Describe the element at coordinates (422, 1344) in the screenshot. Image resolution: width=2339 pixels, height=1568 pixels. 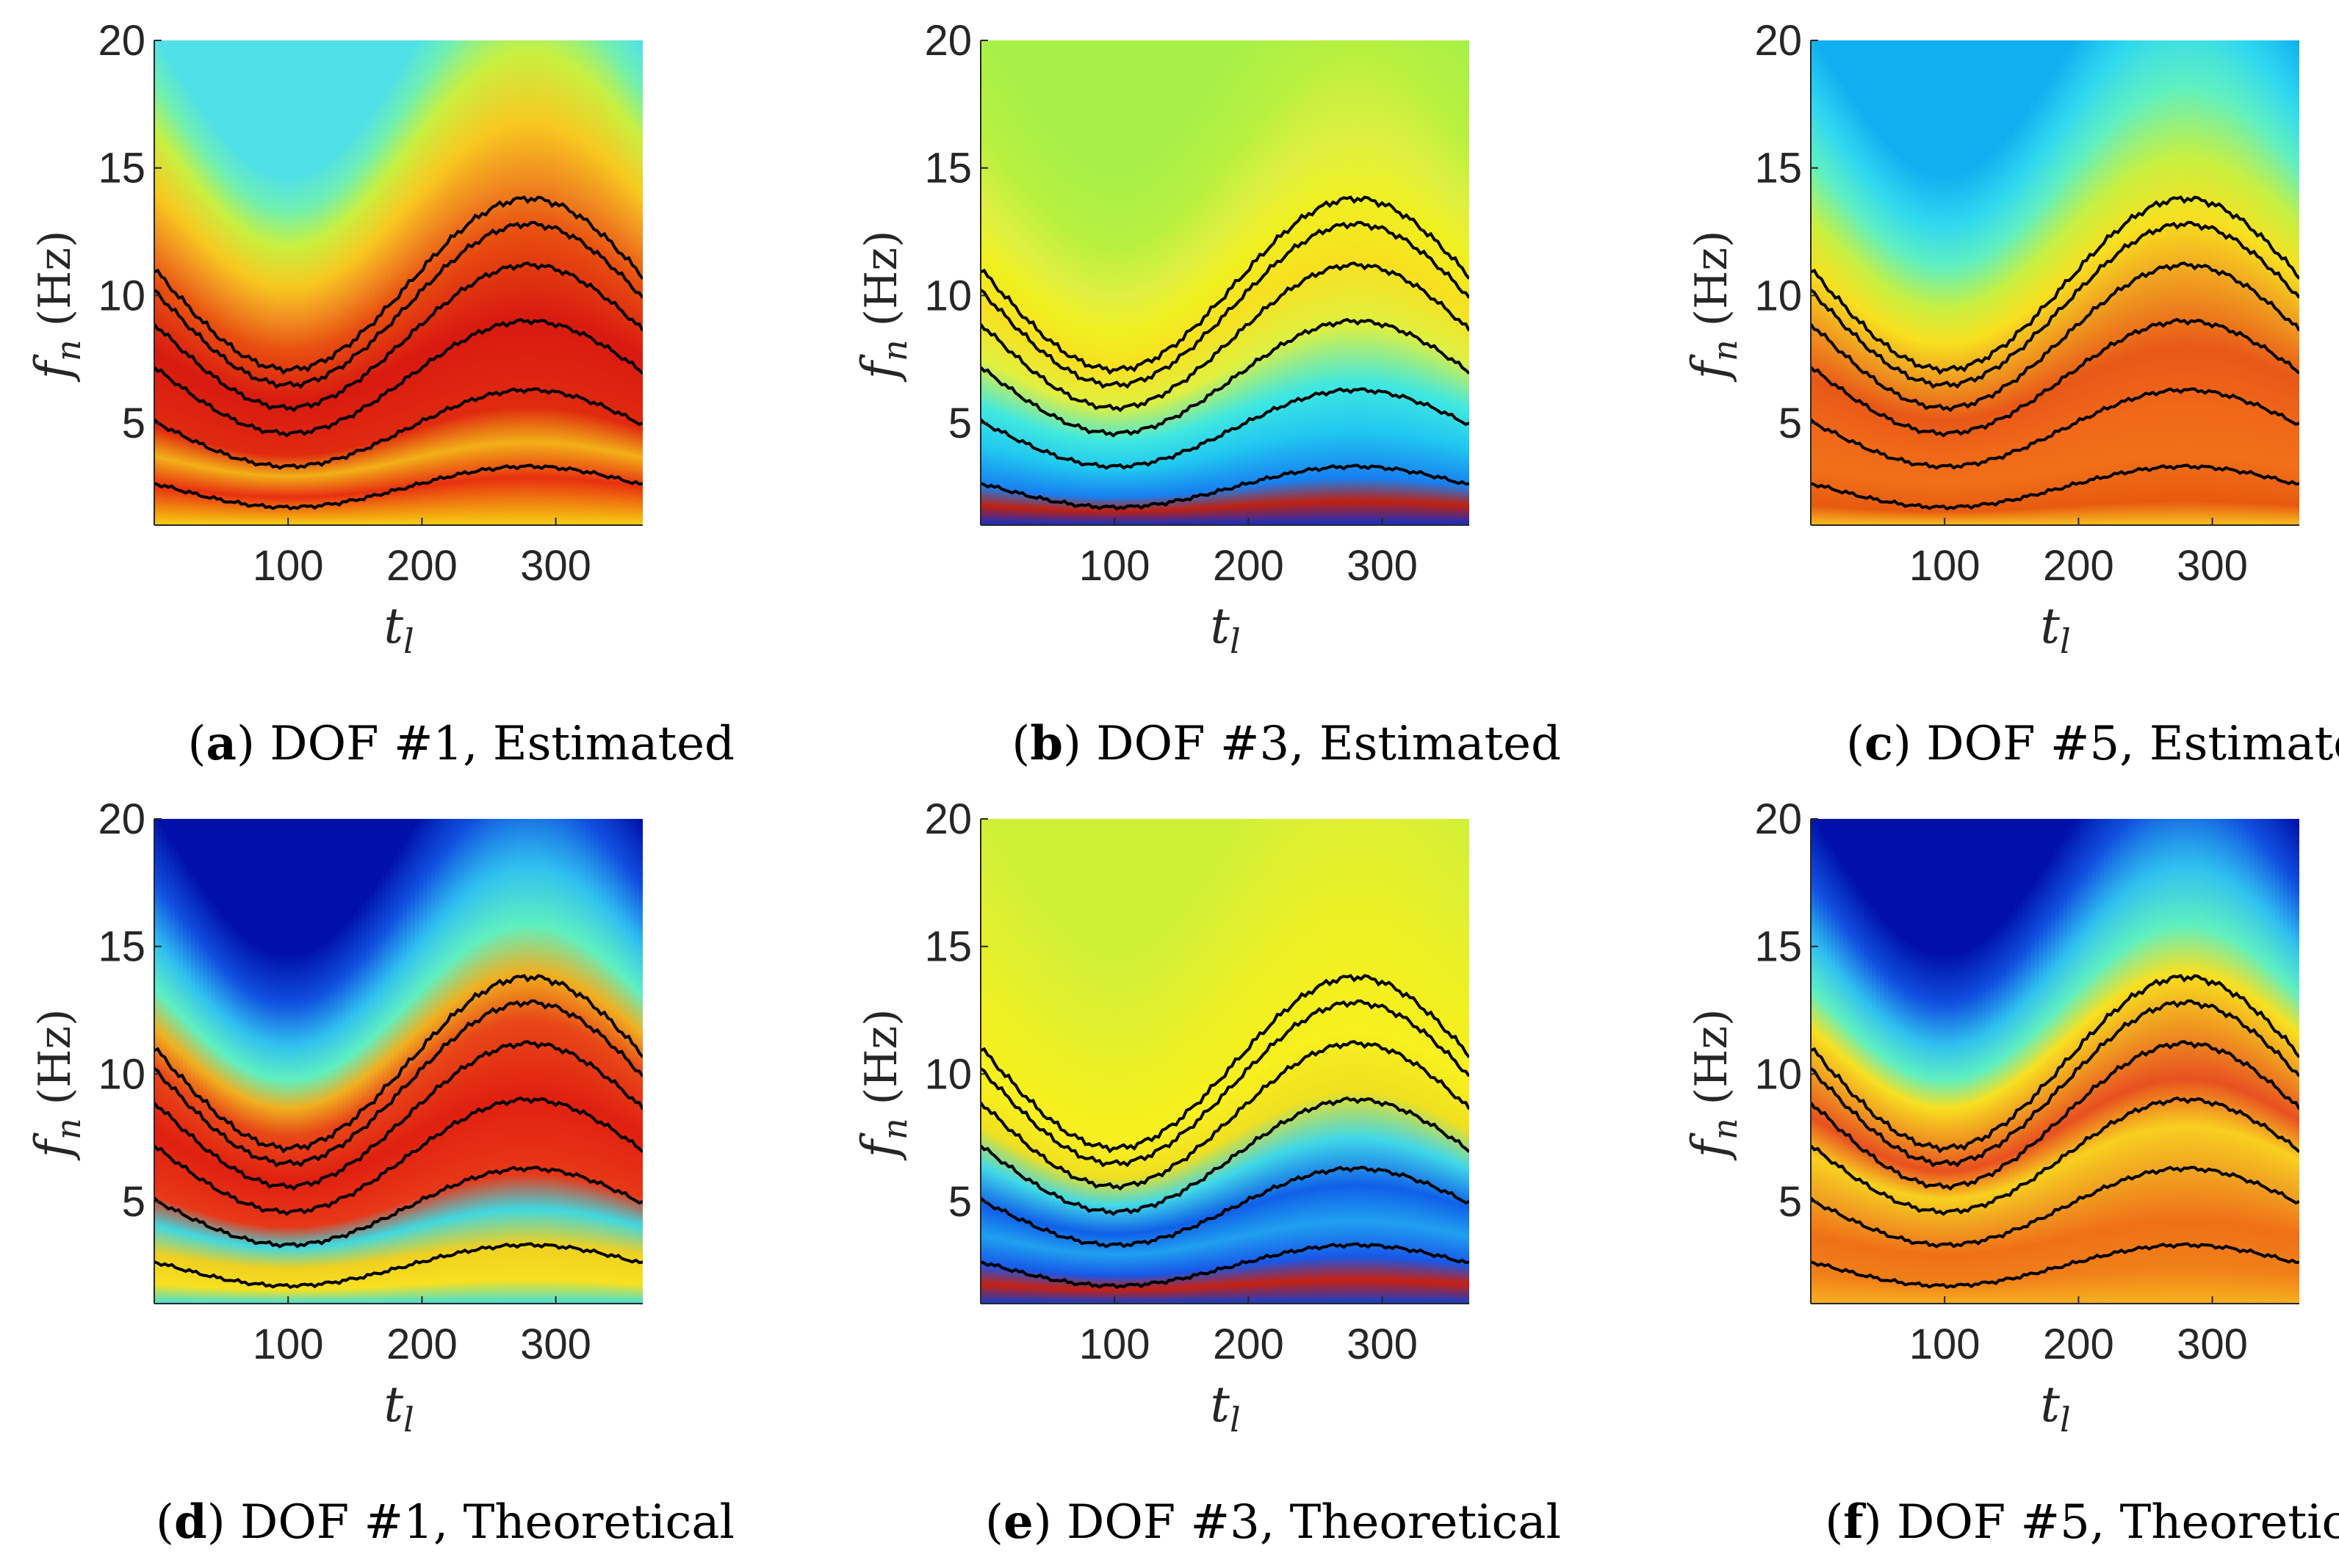
I see `x-tick-label: 200` at that location.